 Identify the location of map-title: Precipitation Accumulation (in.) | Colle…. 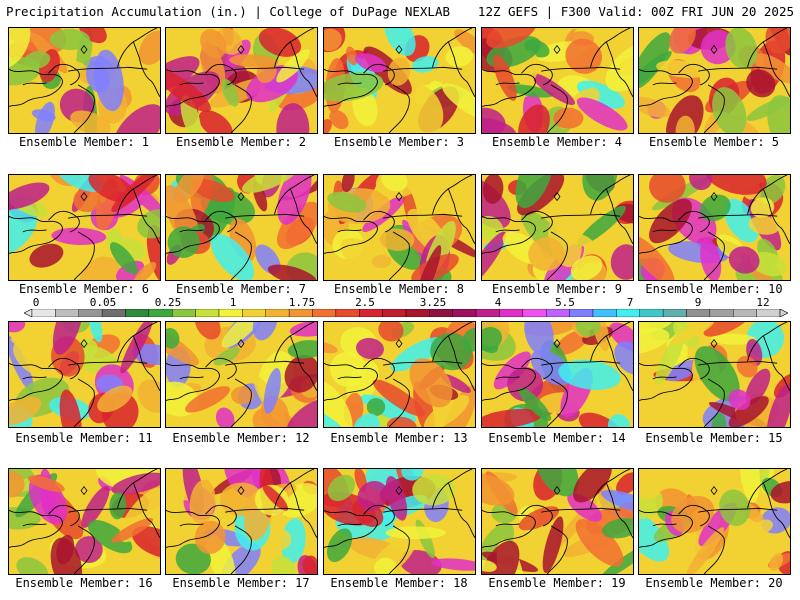
(228, 11).